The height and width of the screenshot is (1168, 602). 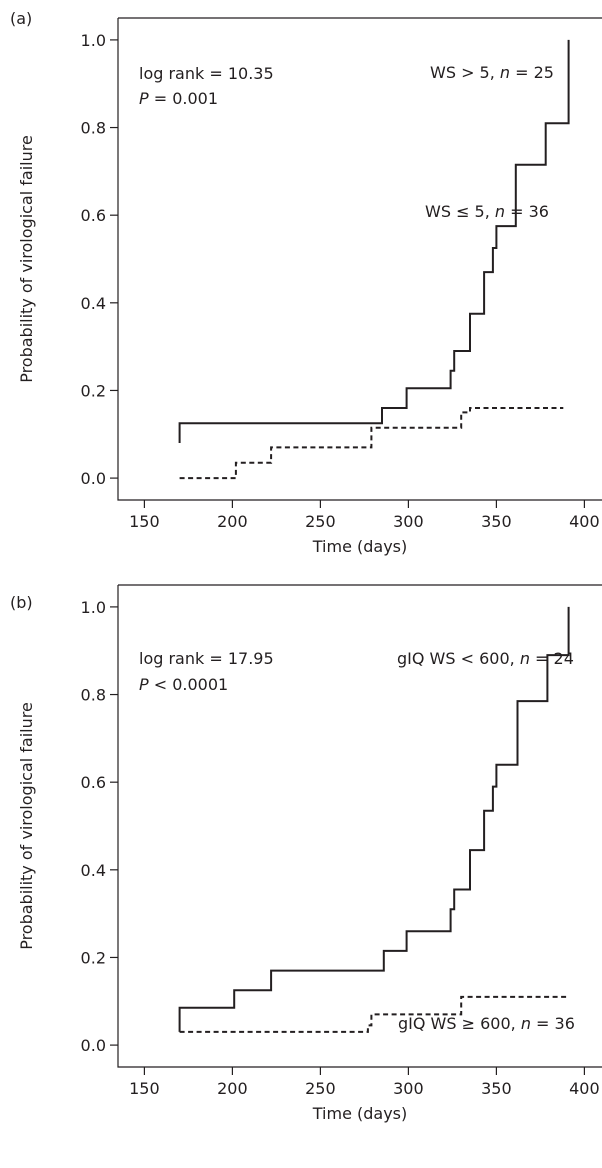 What do you see at coordinates (189, 684) in the screenshot?
I see `p-value-stat-part: < 0.0001` at bounding box center [189, 684].